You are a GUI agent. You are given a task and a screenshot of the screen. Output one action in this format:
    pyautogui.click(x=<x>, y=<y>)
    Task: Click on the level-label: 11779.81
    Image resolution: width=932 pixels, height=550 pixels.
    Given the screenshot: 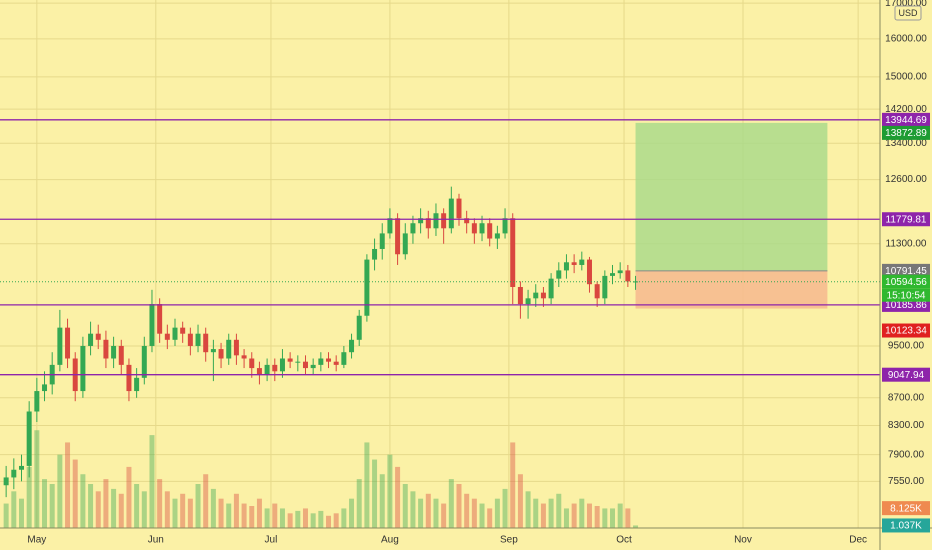 What is the action you would take?
    pyautogui.click(x=906, y=219)
    